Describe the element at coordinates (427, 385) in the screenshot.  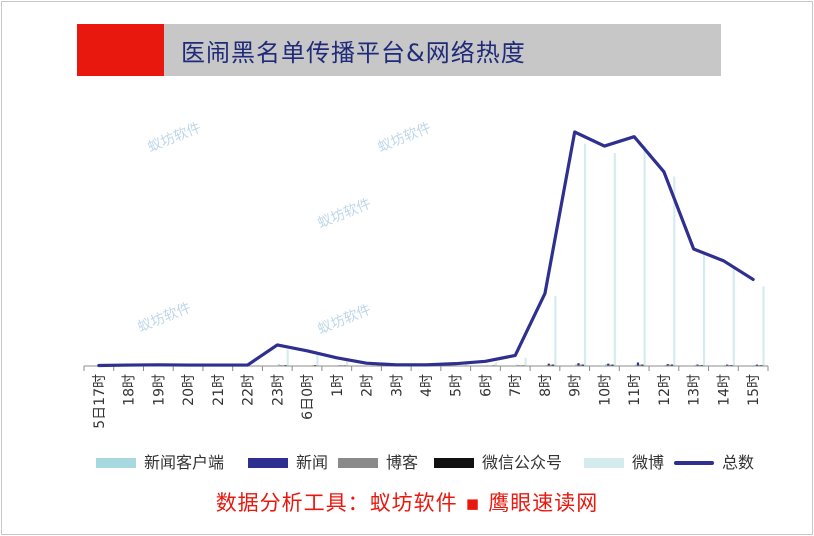
I see `x-tick-label: 4时` at that location.